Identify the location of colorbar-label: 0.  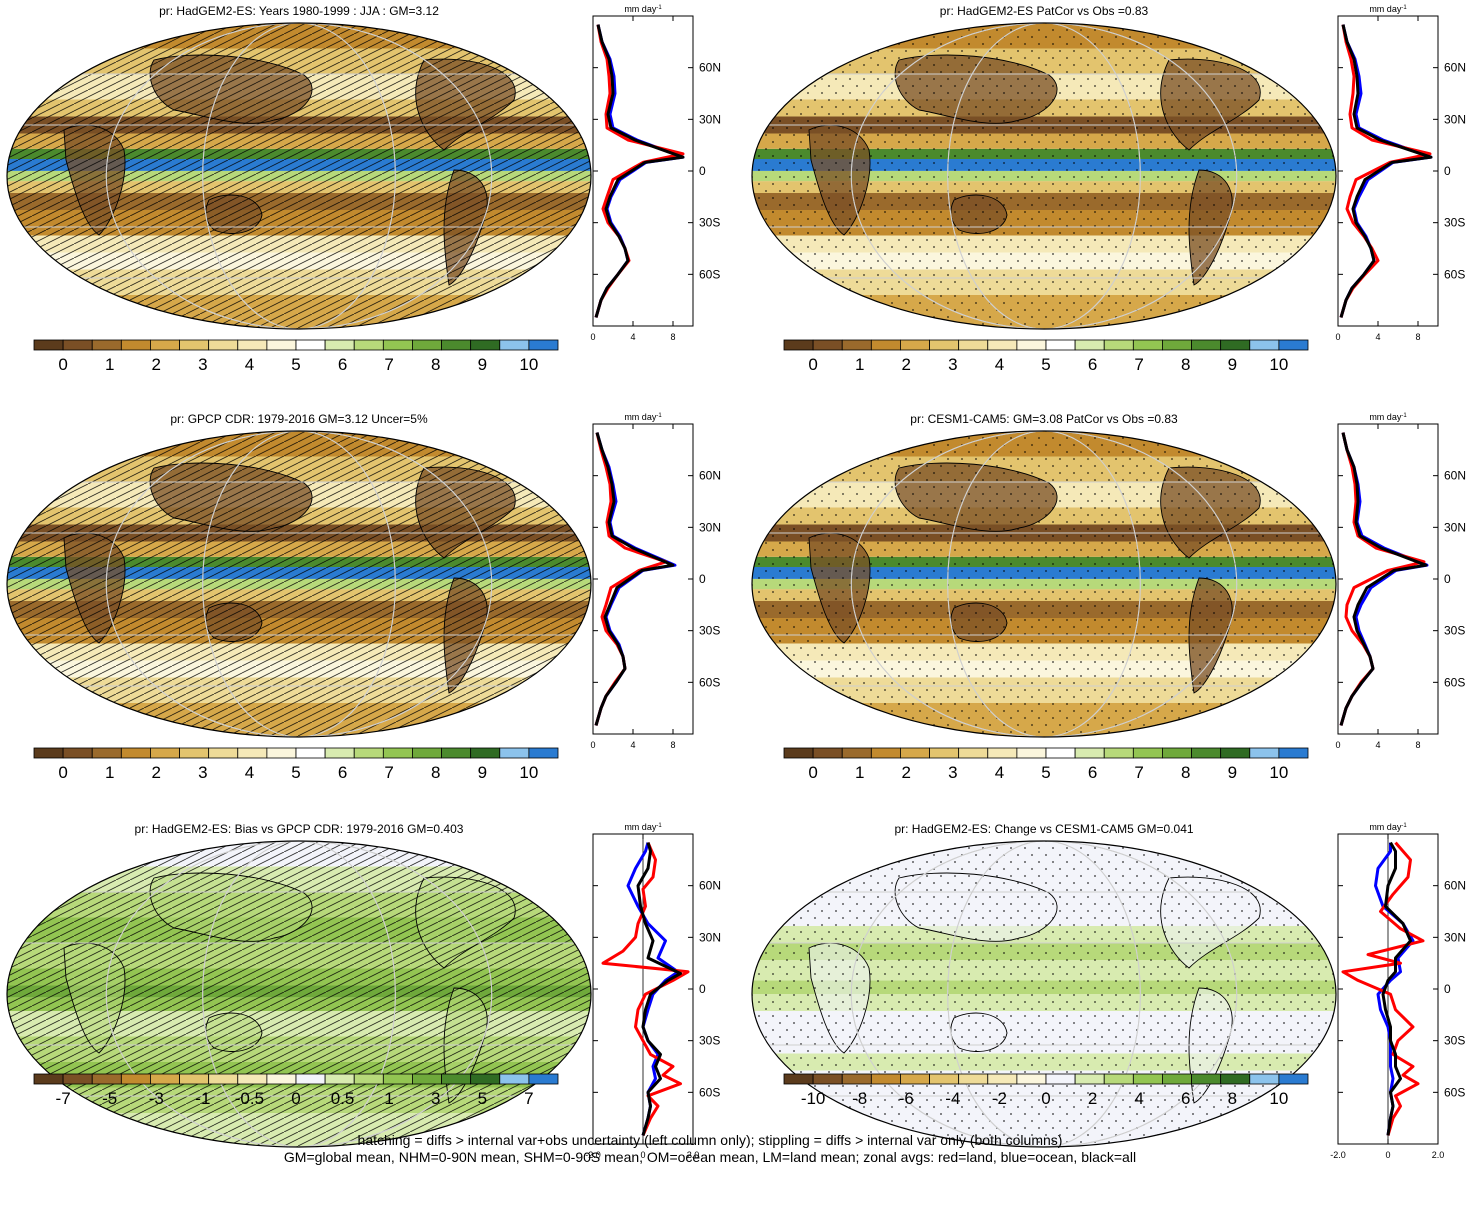
(812, 772).